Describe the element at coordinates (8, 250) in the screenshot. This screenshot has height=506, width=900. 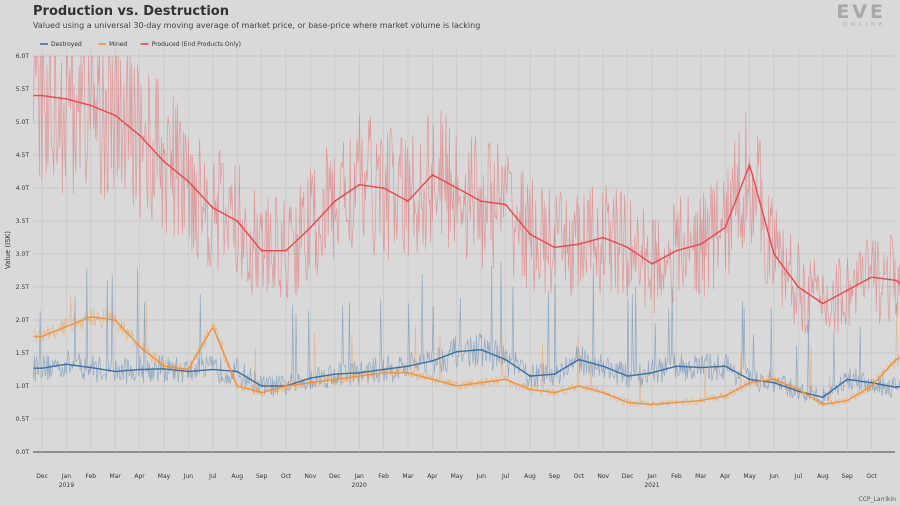
I see `y-axis-label: Value (ISK)` at that location.